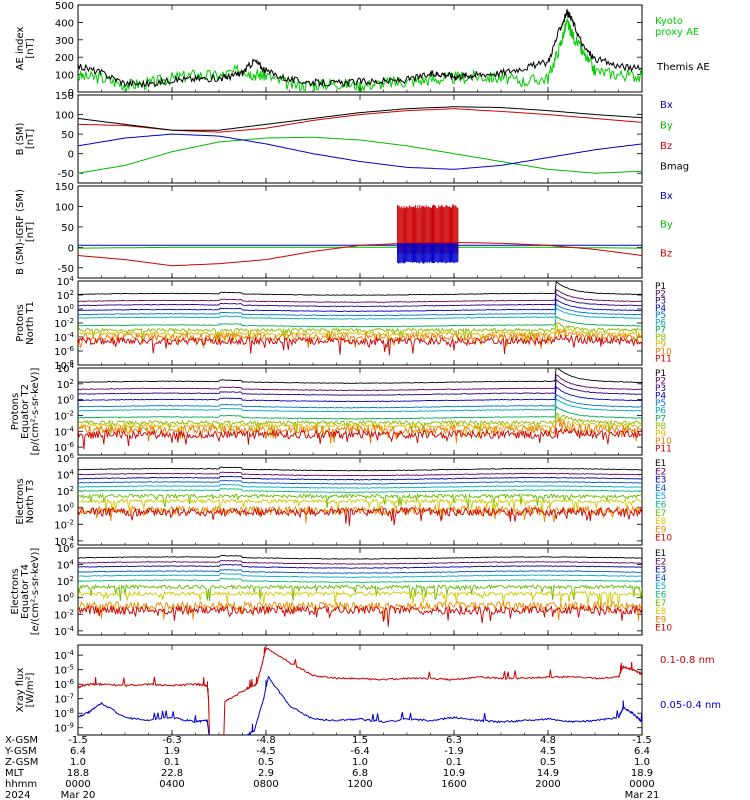 This screenshot has height=800, width=750. I want to click on orbit-value: 1.5, so click(360, 740).